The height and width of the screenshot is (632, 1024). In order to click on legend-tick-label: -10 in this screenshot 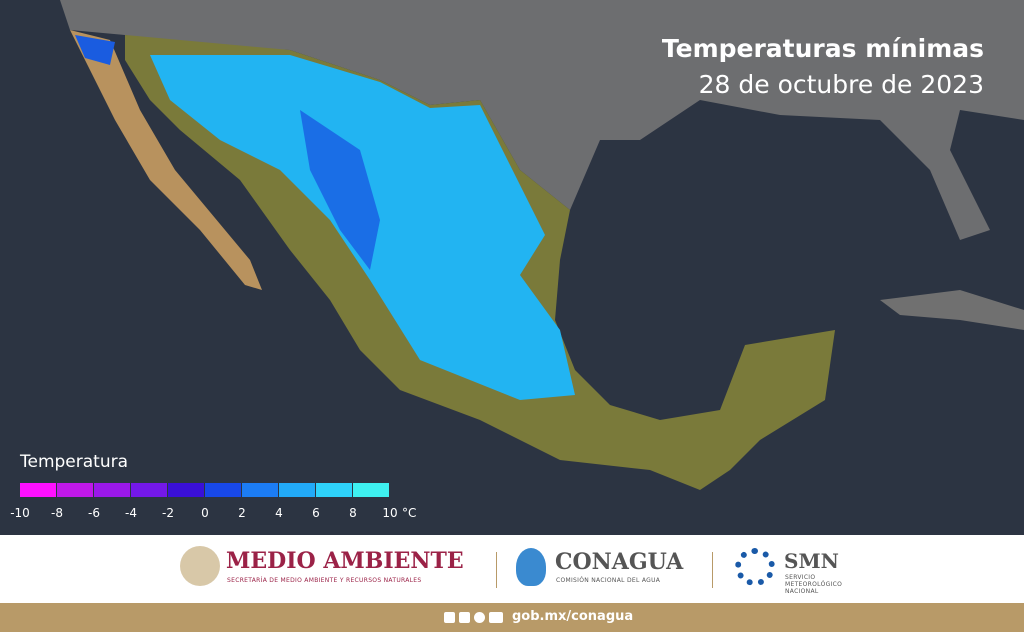, I will do `click(20, 513)`.